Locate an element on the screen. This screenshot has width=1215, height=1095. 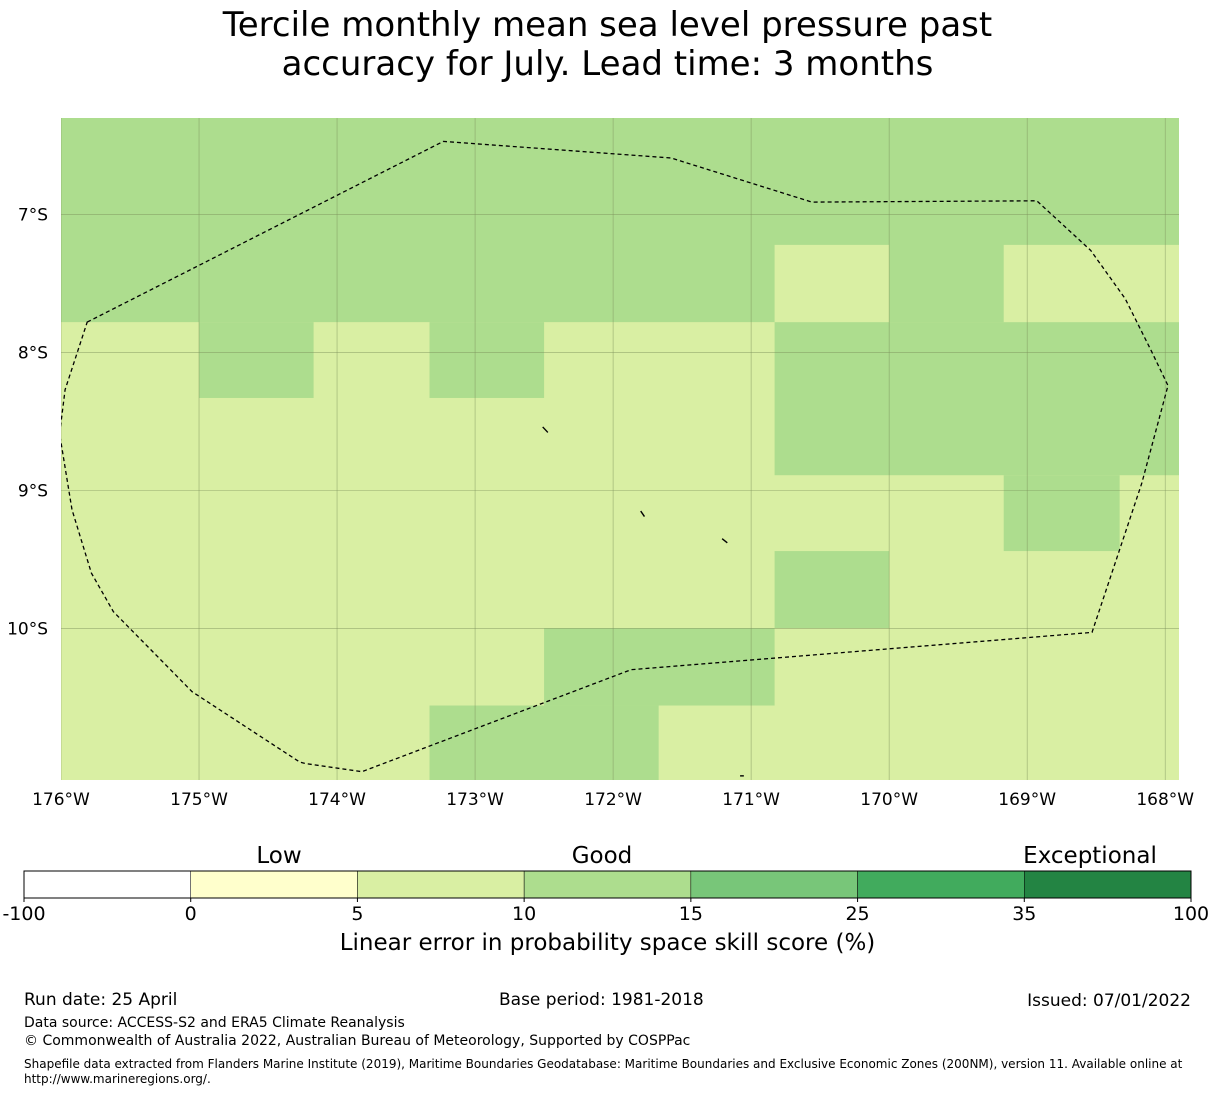
lon-tick-label: 171°W is located at coordinates (751, 800).